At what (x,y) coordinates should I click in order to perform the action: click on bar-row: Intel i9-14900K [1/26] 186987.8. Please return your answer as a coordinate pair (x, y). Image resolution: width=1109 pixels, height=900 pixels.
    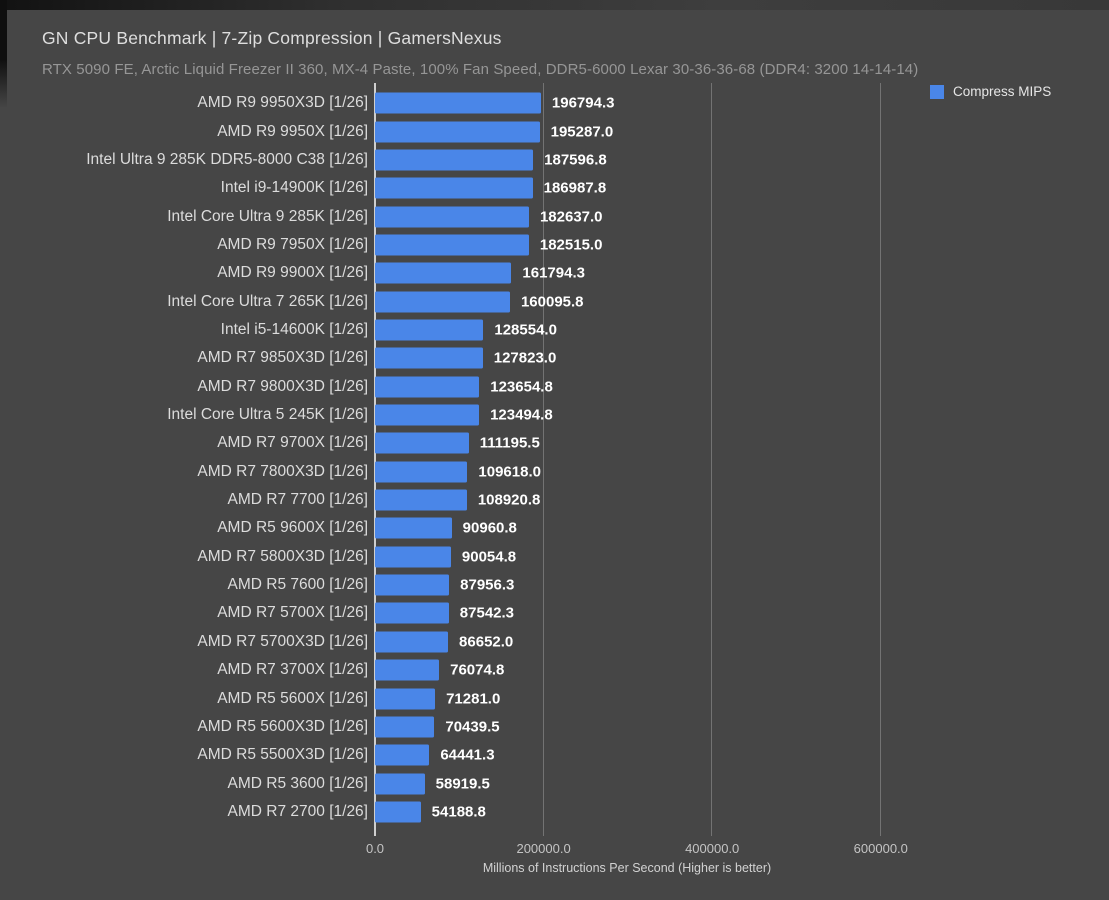
    Looking at the image, I should click on (554, 188).